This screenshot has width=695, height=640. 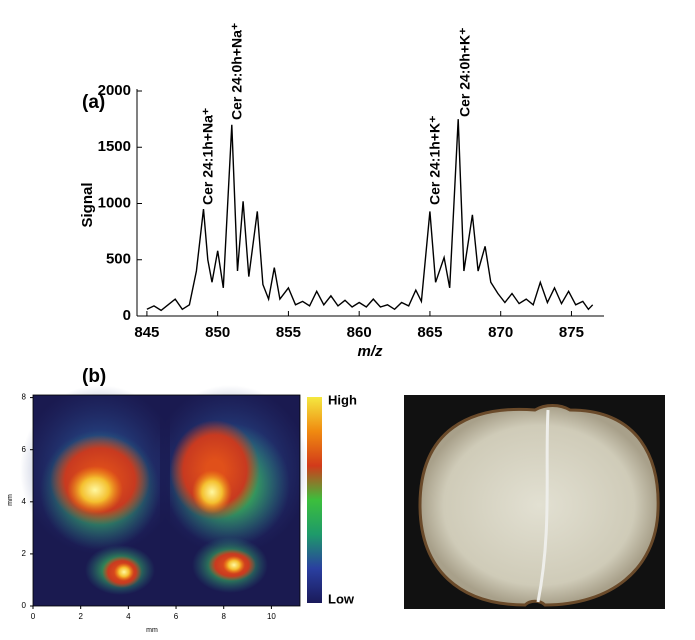 I want to click on panel-label: (a), so click(x=93, y=102).